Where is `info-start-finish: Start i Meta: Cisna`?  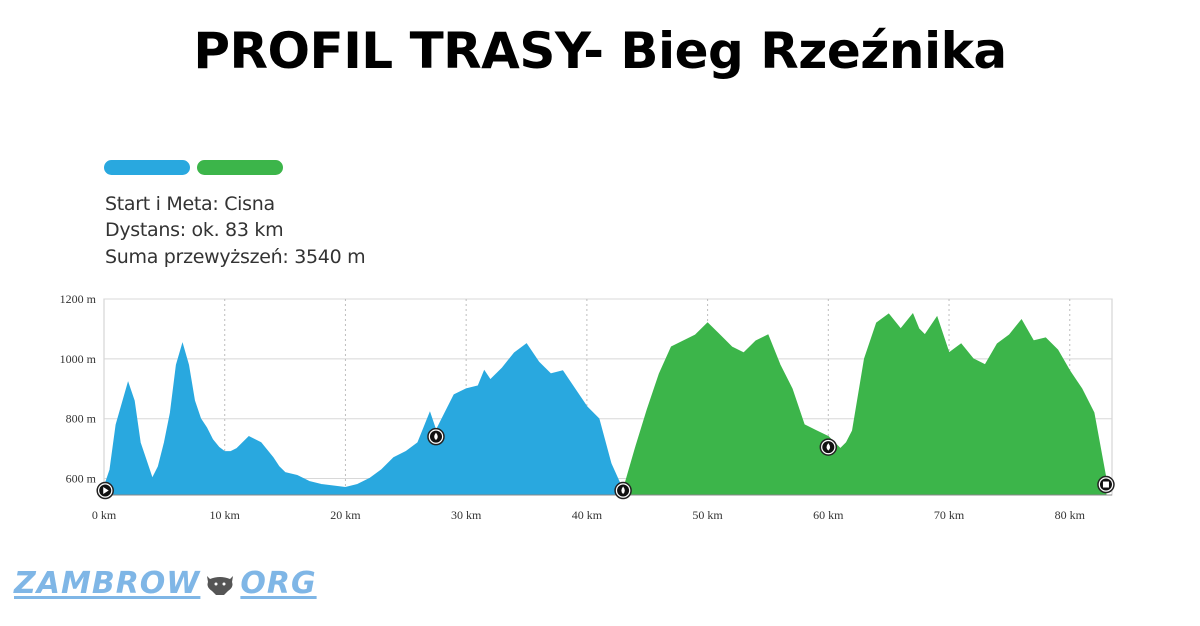
info-start-finish: Start i Meta: Cisna is located at coordinates (190, 204).